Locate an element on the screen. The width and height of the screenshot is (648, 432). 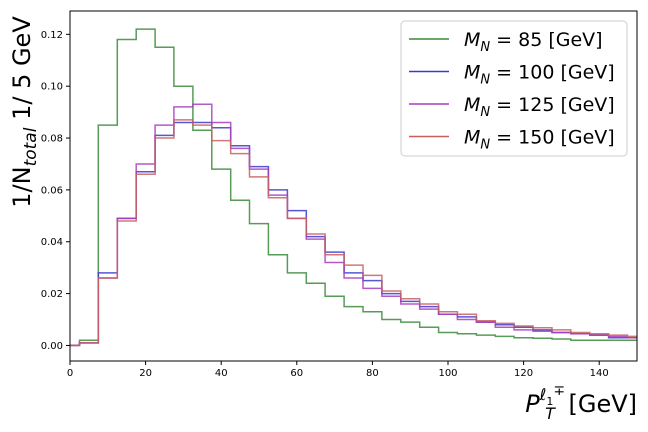
legend-label-1: MN = 85 [GeV] is located at coordinates (533, 42).